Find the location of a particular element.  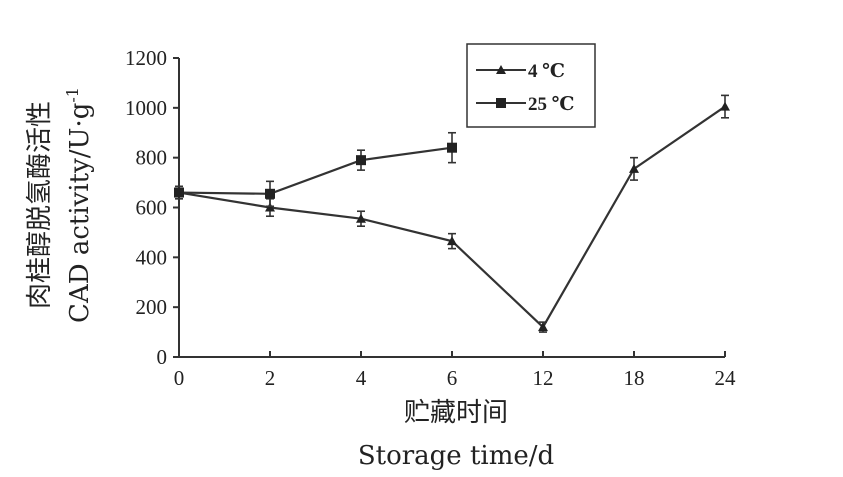

x-axis-title-cn: 贮藏时间 is located at coordinates (456, 413).